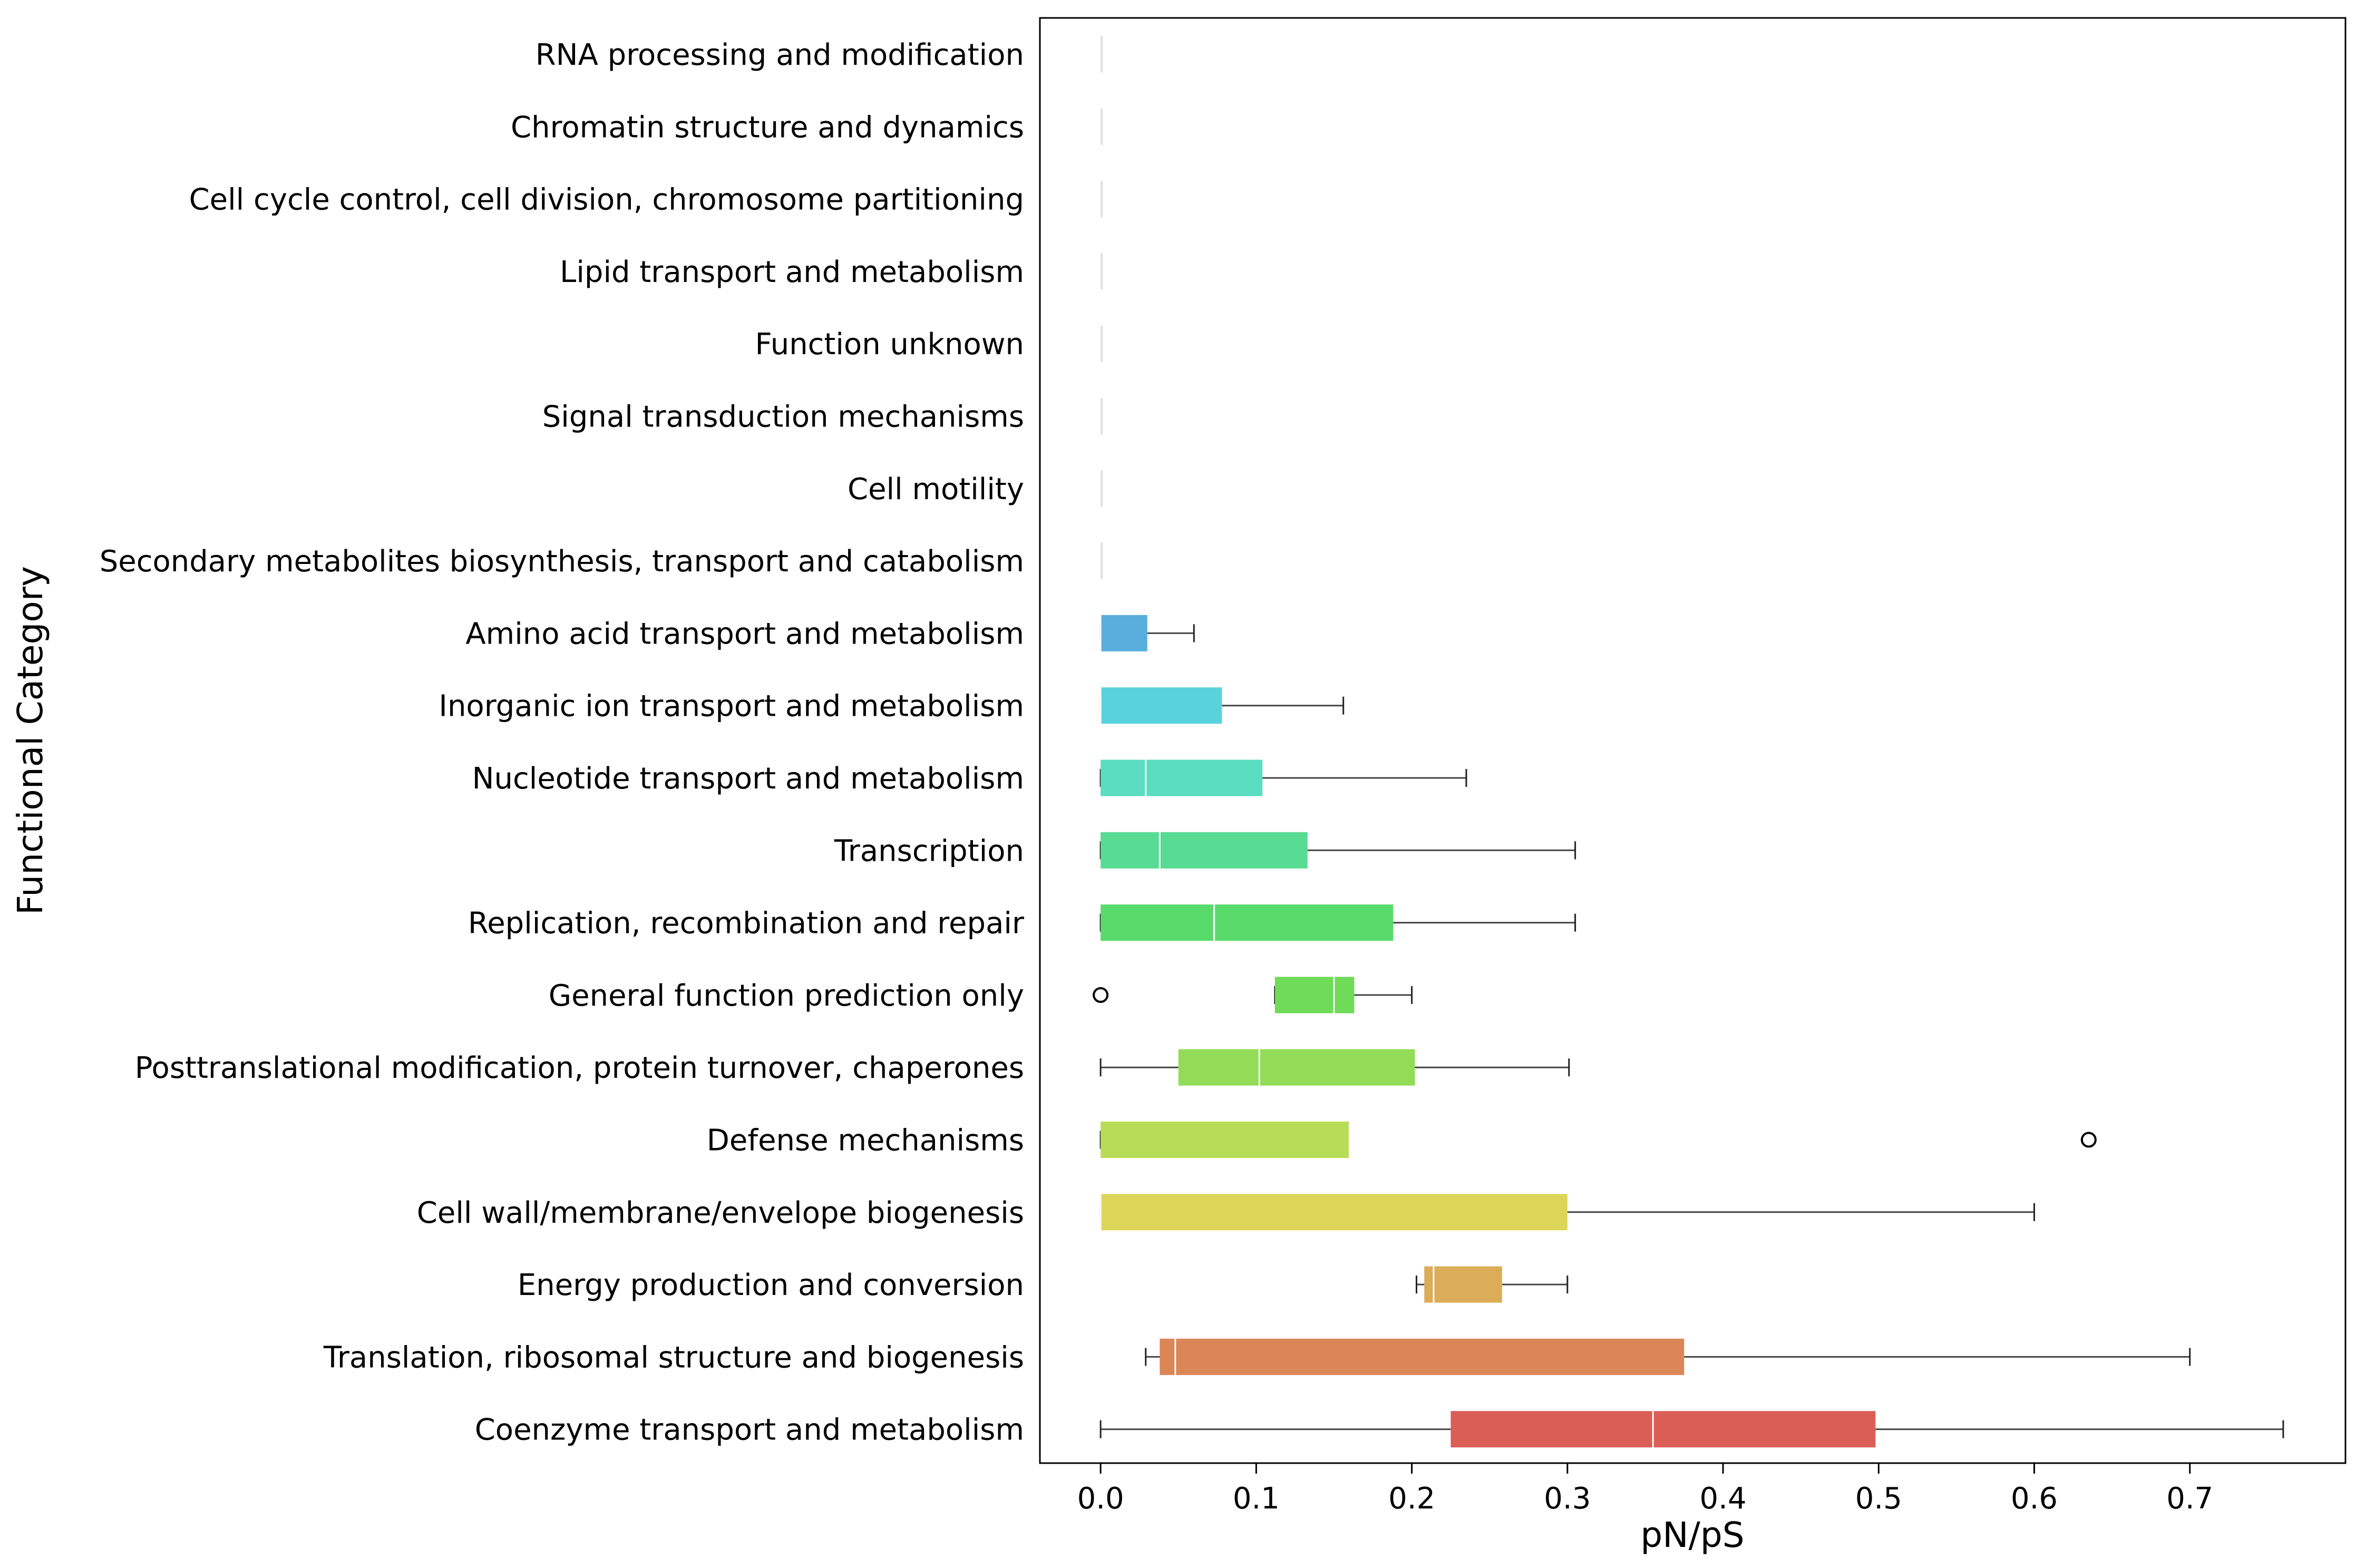 This screenshot has height=1568, width=2356. What do you see at coordinates (929, 851) in the screenshot?
I see `category-label: Transcription` at bounding box center [929, 851].